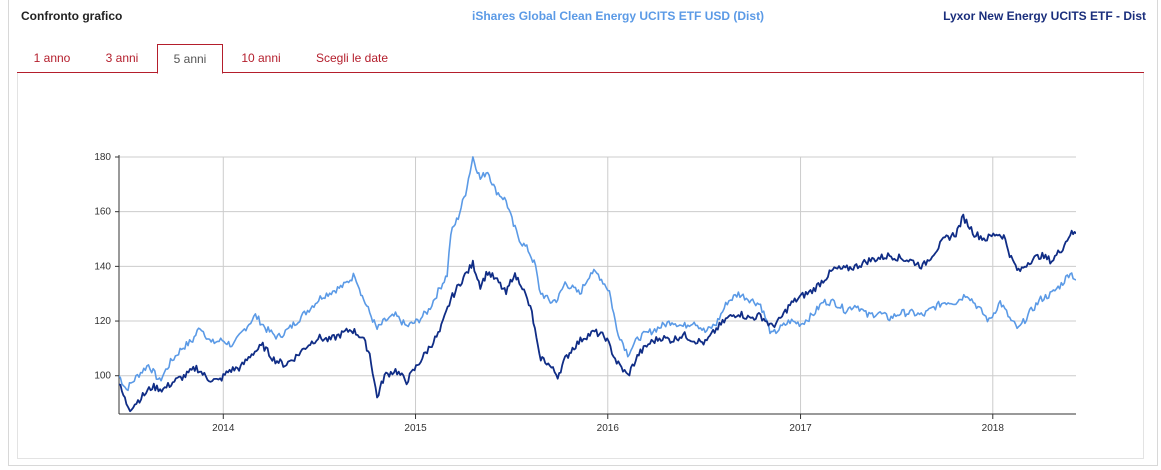 The height and width of the screenshot is (470, 1161). I want to click on tab-1-year: 1 anno, so click(52, 58).